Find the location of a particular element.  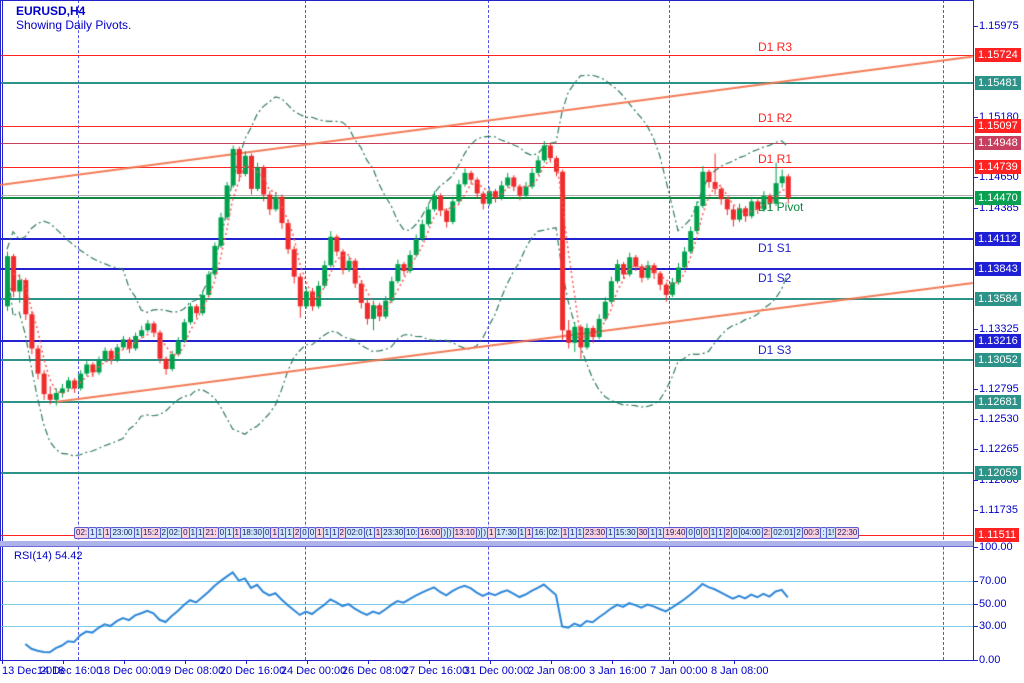

price-badge: 1.14470 is located at coordinates (998, 197).